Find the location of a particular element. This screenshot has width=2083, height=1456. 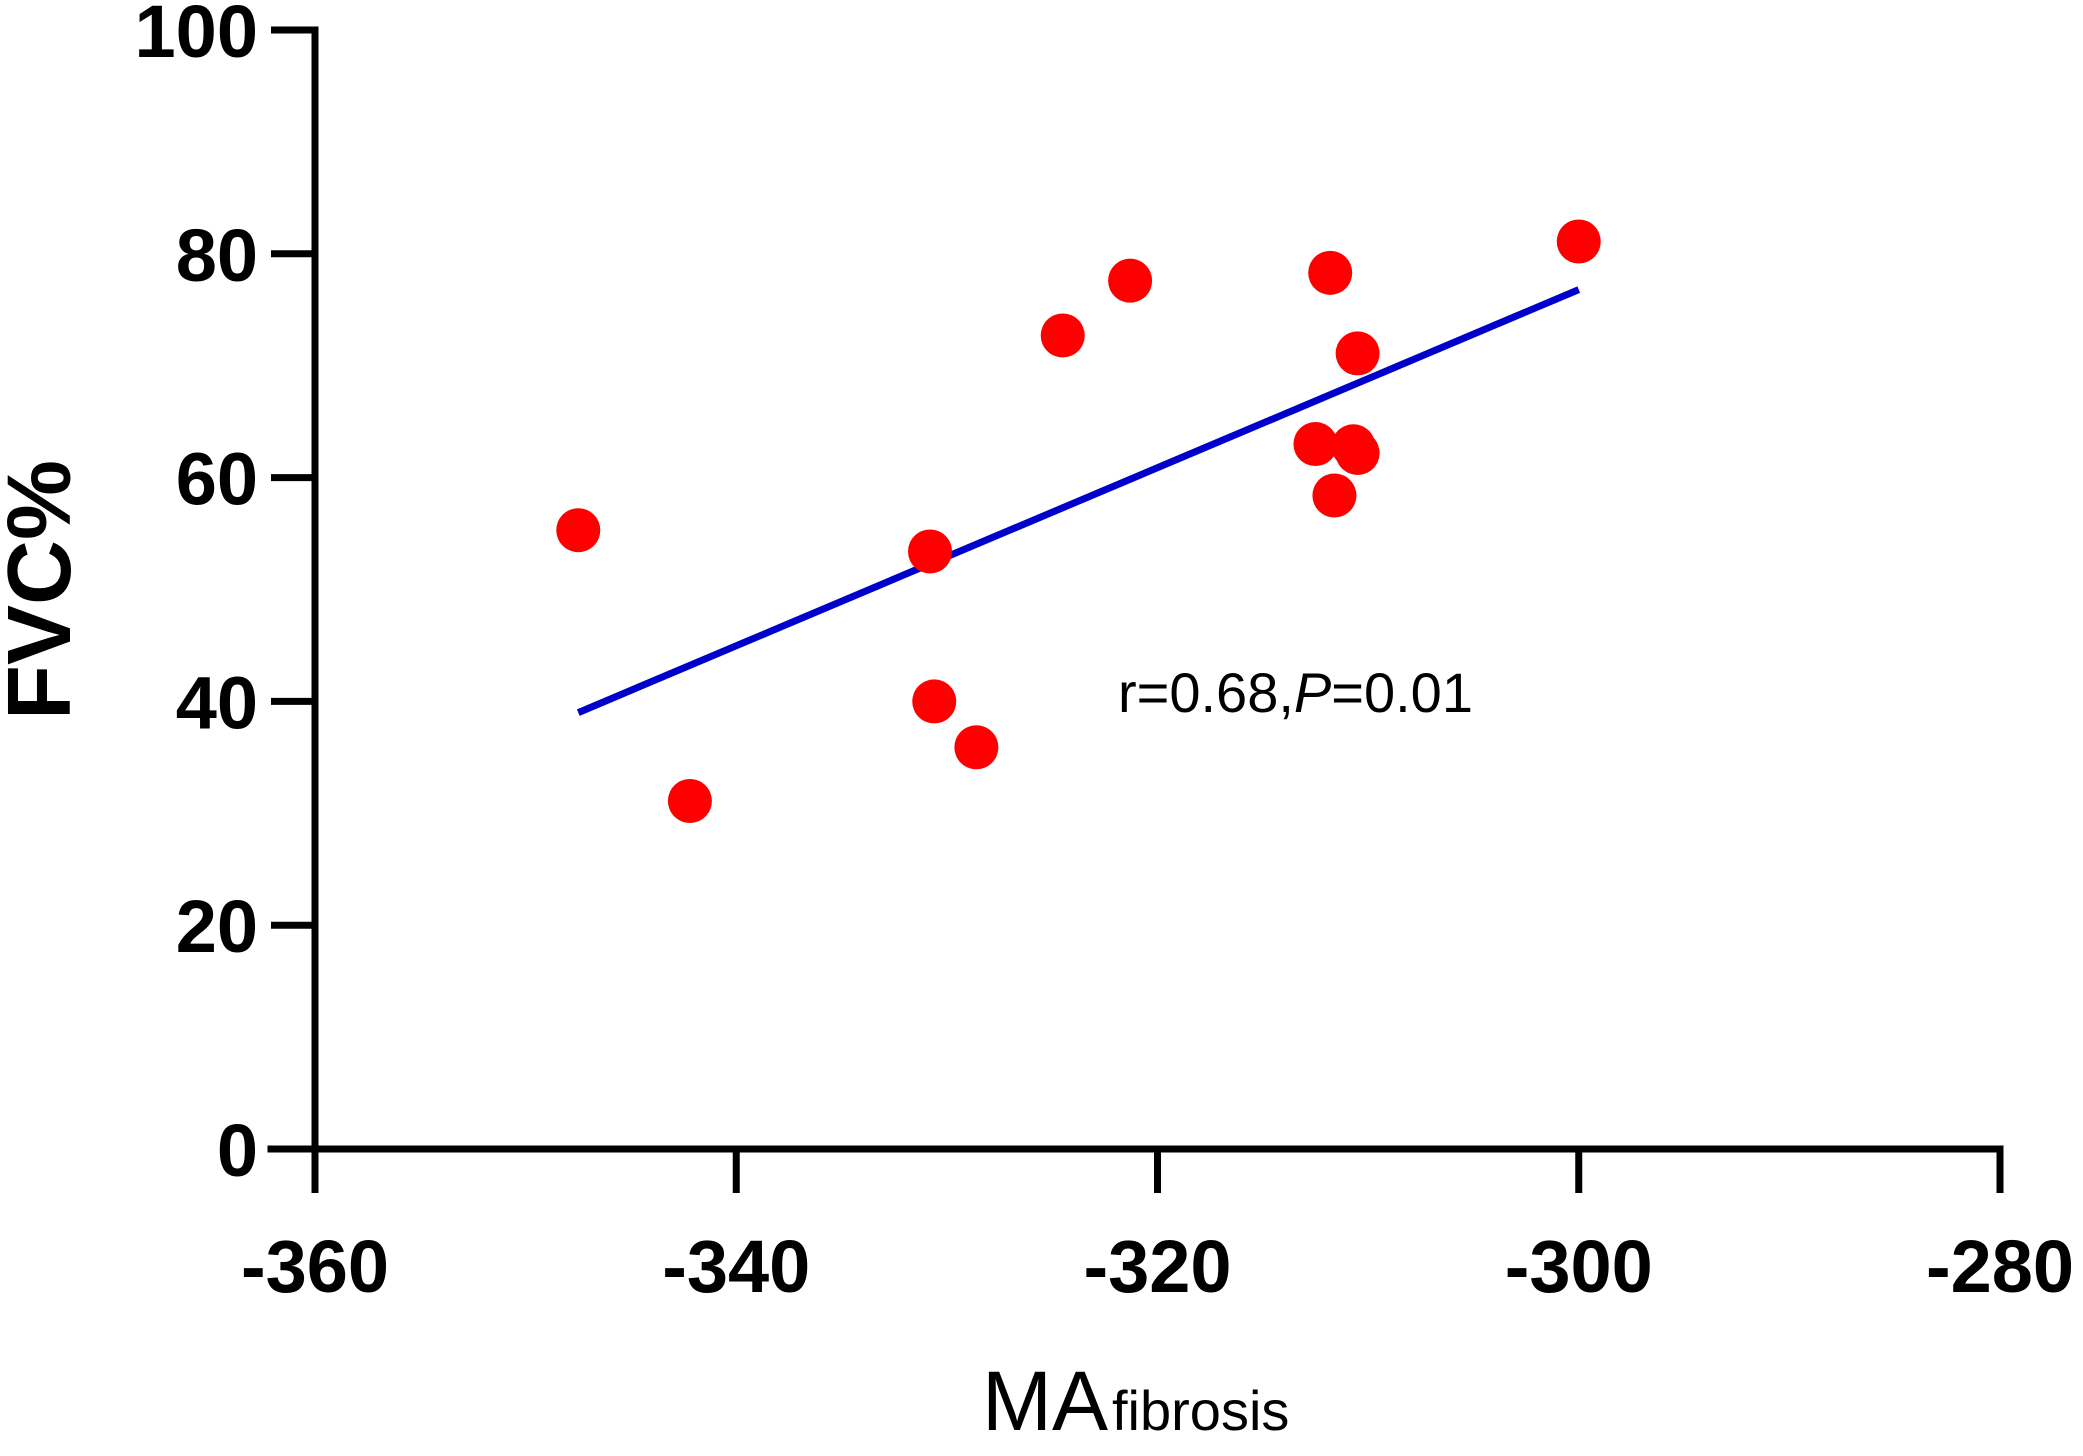

y-tick-label: 80 is located at coordinates (217, 255).